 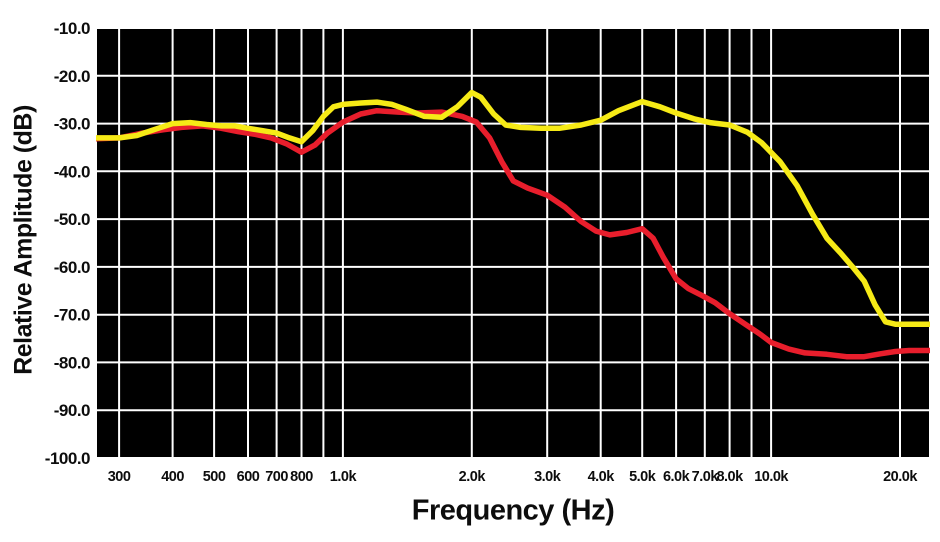 What do you see at coordinates (72, 362) in the screenshot?
I see `y-tick-label: -80.0` at bounding box center [72, 362].